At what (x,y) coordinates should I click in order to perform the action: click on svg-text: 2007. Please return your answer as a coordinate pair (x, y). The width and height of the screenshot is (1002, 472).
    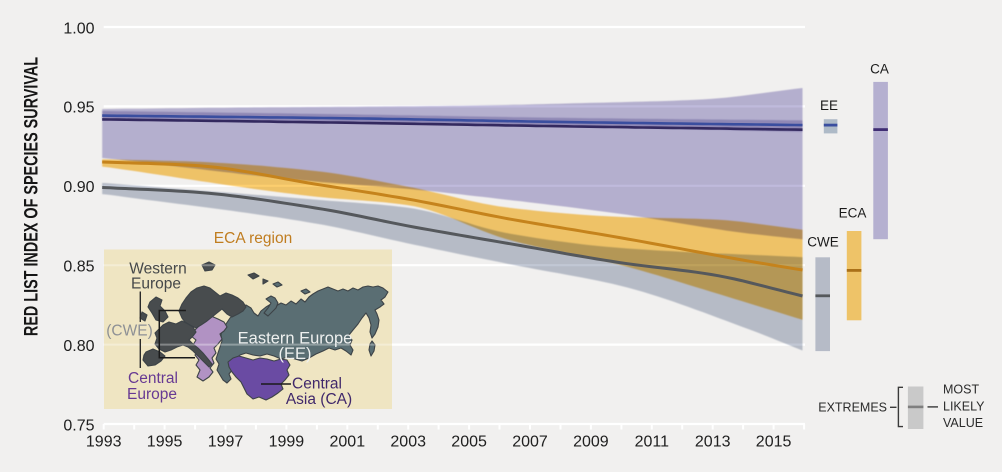
    Looking at the image, I should click on (530, 442).